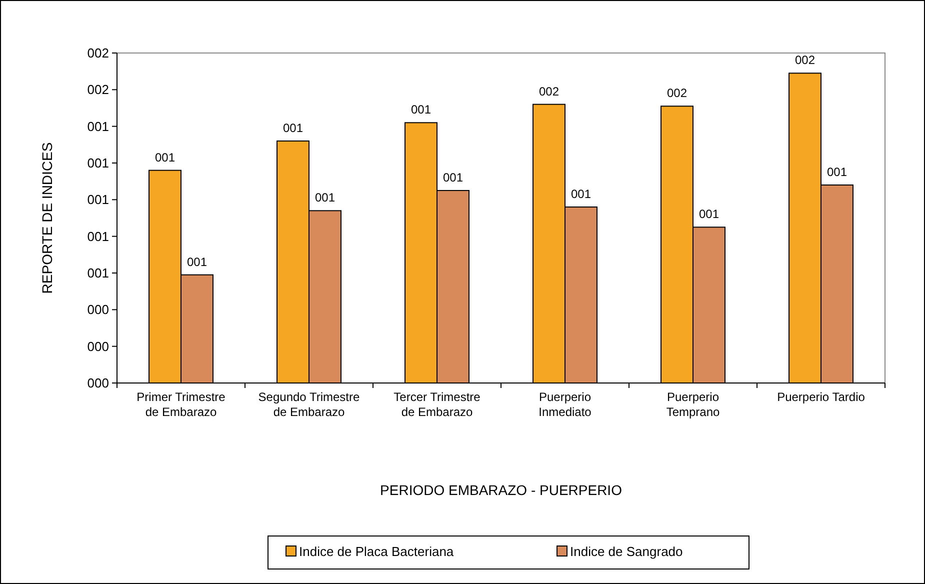 The image size is (925, 584). I want to click on legend-label: Indice de Placa Bacteriana, so click(376, 551).